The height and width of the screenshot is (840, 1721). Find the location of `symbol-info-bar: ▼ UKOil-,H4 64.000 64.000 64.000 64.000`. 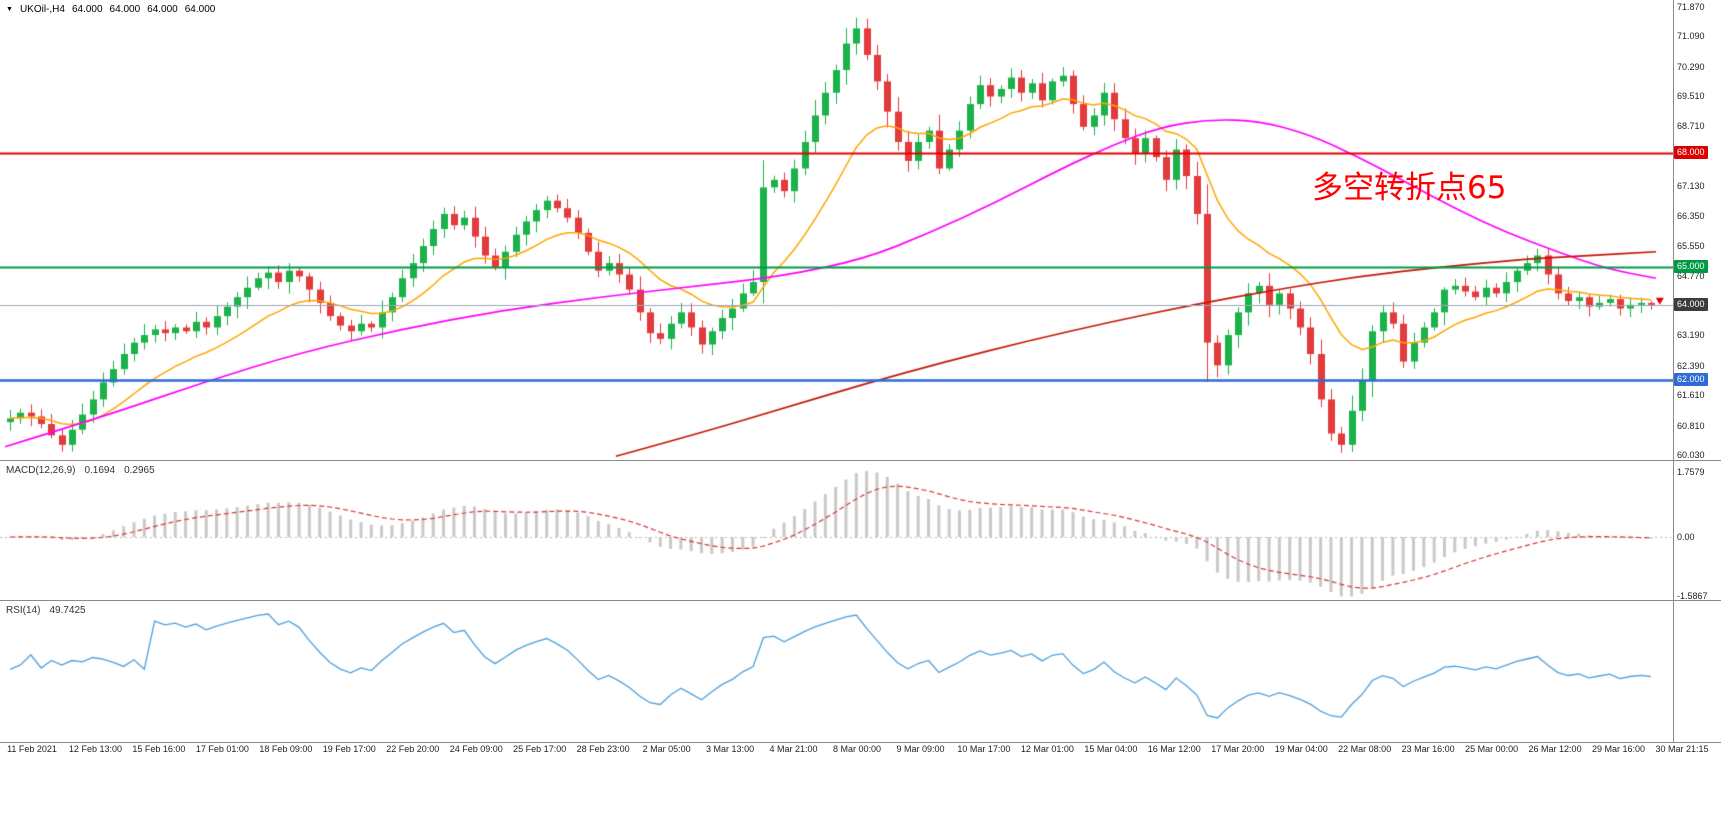

symbol-info-bar: ▼ UKOil-,H4 64.000 64.000 64.000 64.000 is located at coordinates (110, 9).